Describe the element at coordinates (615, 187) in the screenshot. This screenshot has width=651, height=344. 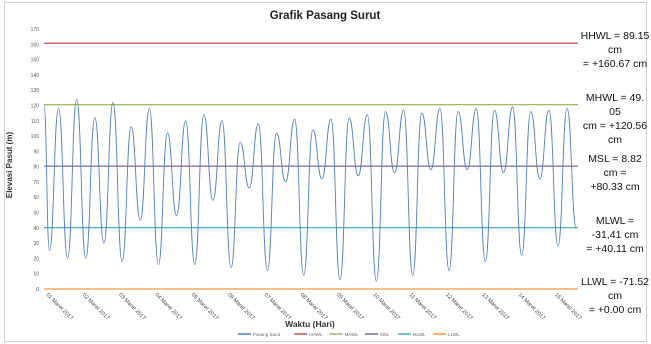
I see `ref-label-line: +80.33 cm` at that location.